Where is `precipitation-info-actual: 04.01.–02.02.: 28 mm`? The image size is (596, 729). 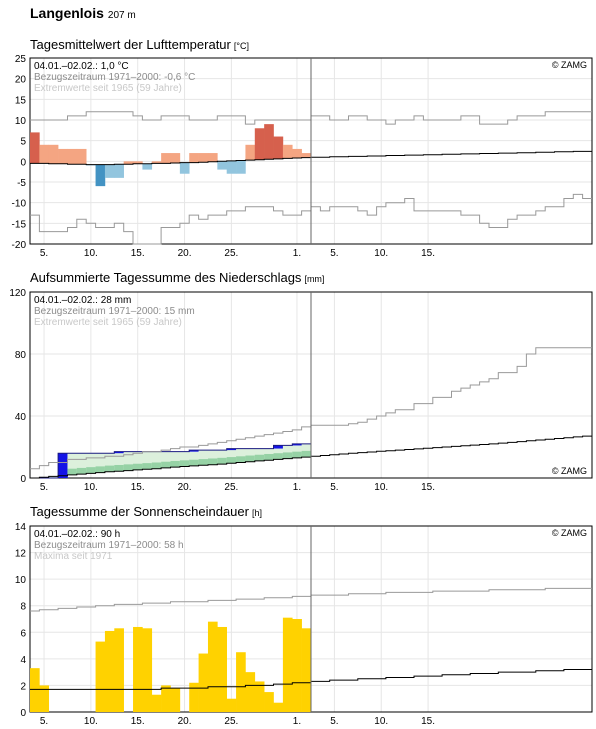
precipitation-info-actual: 04.01.–02.02.: 28 mm is located at coordinates (82, 300).